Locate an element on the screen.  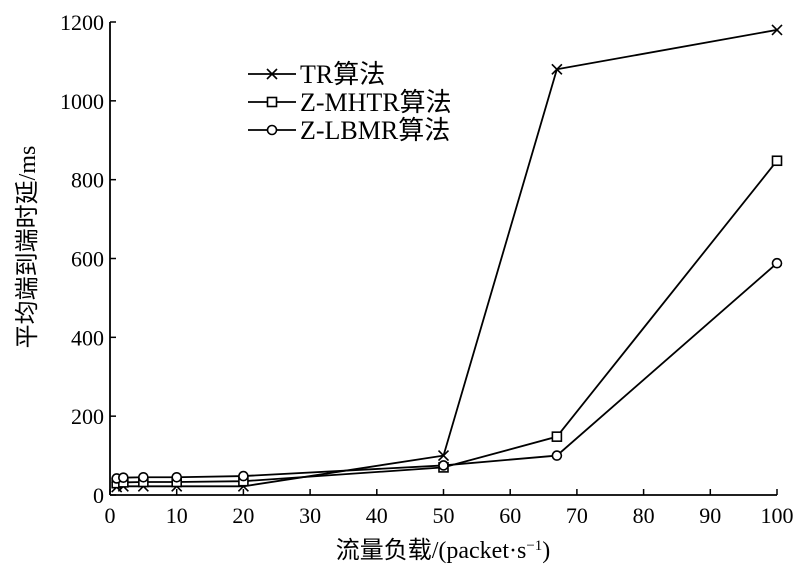
x-tick-label: 60 is located at coordinates (510, 515).